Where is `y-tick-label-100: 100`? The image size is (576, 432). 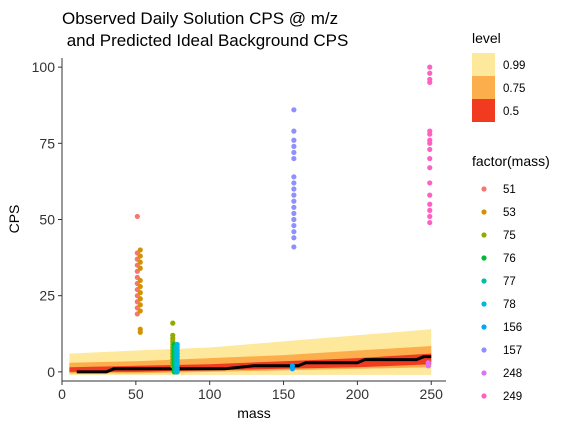
y-tick-label-100: 100 is located at coordinates (44, 67).